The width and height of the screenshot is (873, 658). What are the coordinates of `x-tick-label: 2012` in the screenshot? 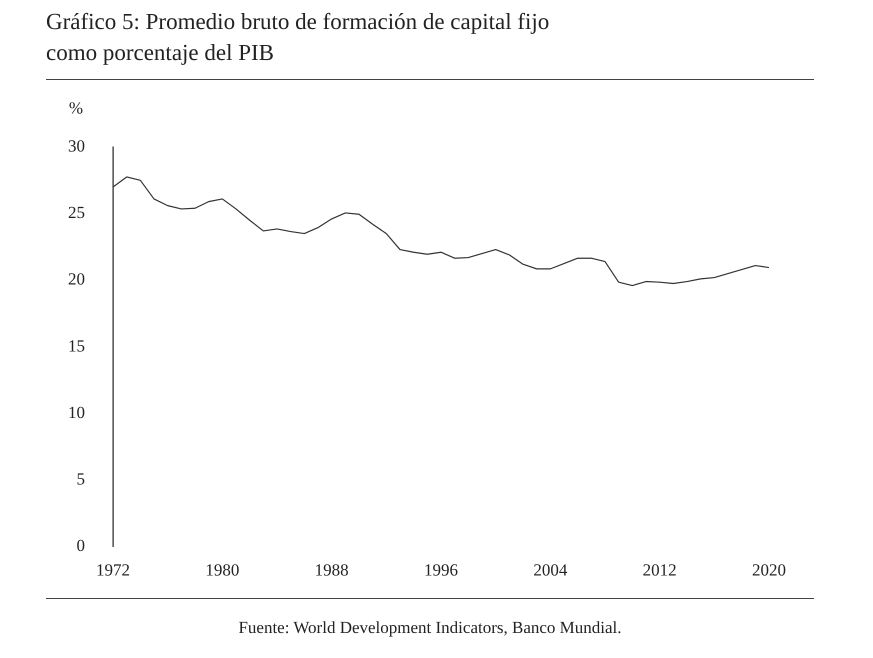 It's located at (659, 570).